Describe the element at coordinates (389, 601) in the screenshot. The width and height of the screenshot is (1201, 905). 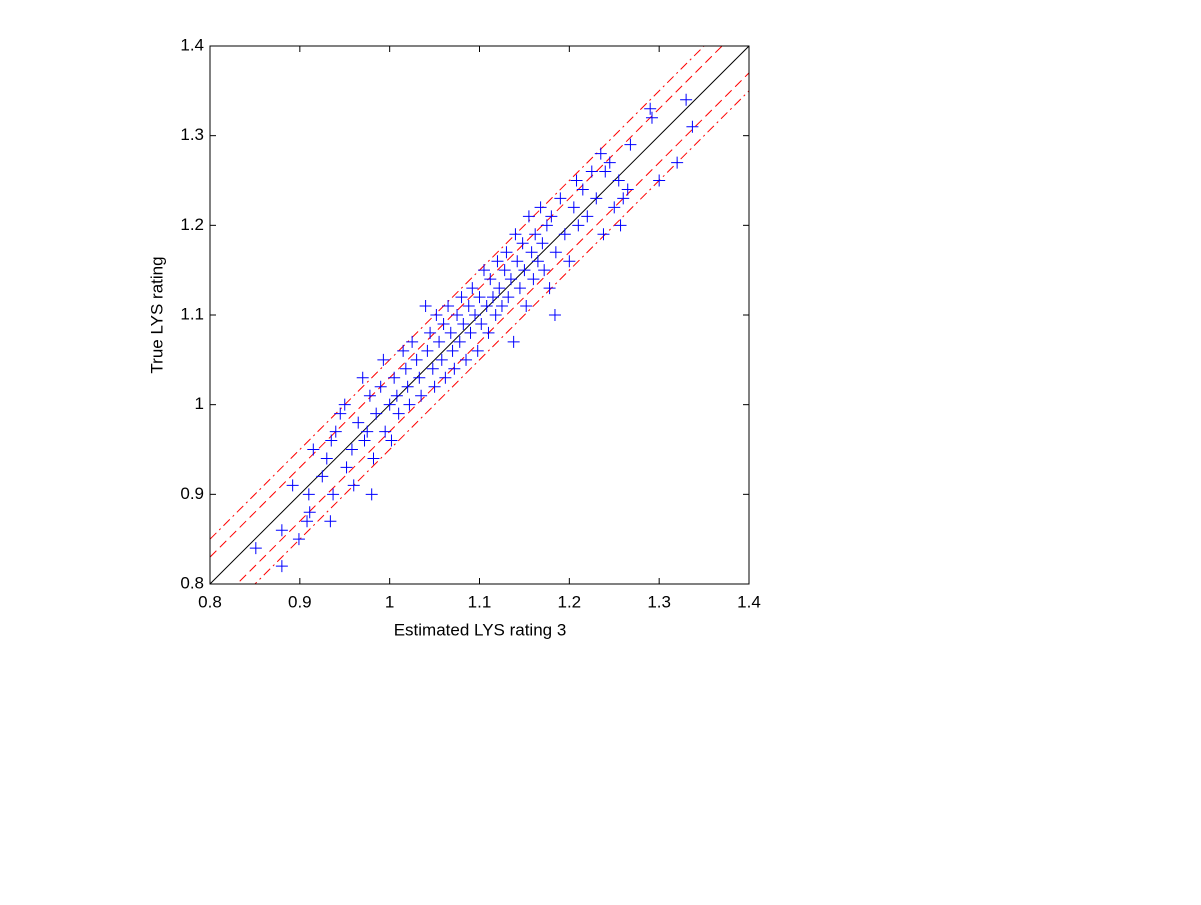
I see `x-tick-label: 1` at that location.